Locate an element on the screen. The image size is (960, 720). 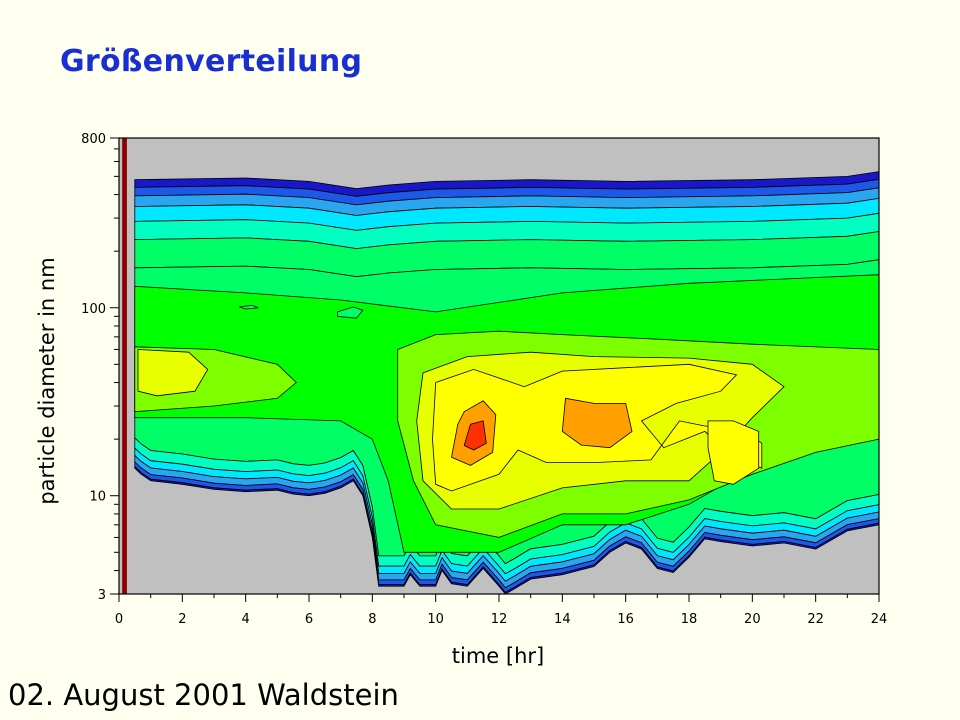
x-tick-label: 16 is located at coordinates (625, 619).